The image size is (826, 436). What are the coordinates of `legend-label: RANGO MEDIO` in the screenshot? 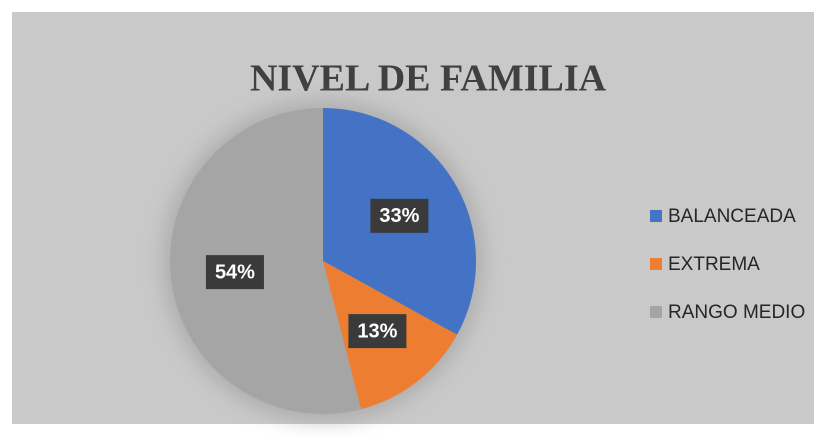 It's located at (736, 312).